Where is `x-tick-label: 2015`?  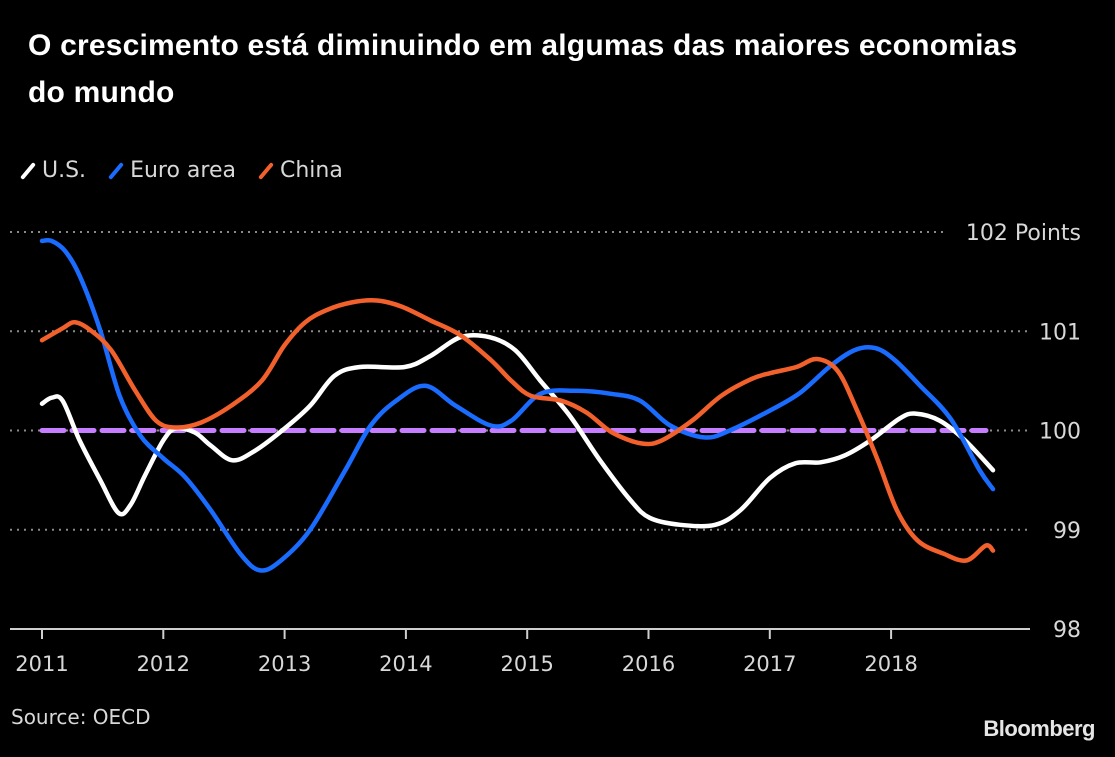 x-tick-label: 2015 is located at coordinates (526, 664).